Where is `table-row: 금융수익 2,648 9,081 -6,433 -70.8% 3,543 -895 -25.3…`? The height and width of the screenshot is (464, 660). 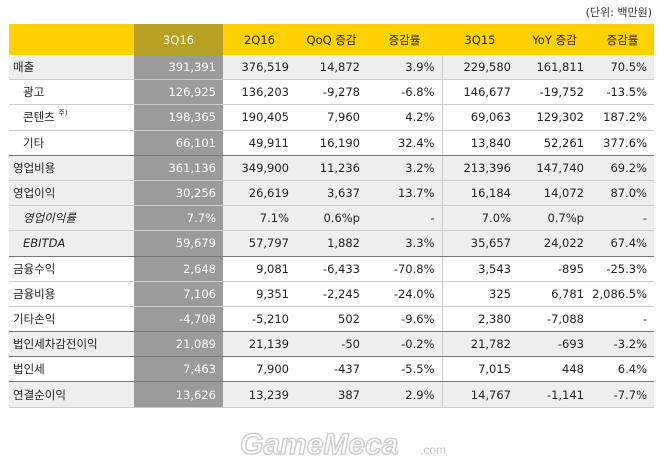
table-row: 금융수익 2,648 9,081 -6,433 -70.8% 3,543 -895 -25.3… is located at coordinates (331, 269).